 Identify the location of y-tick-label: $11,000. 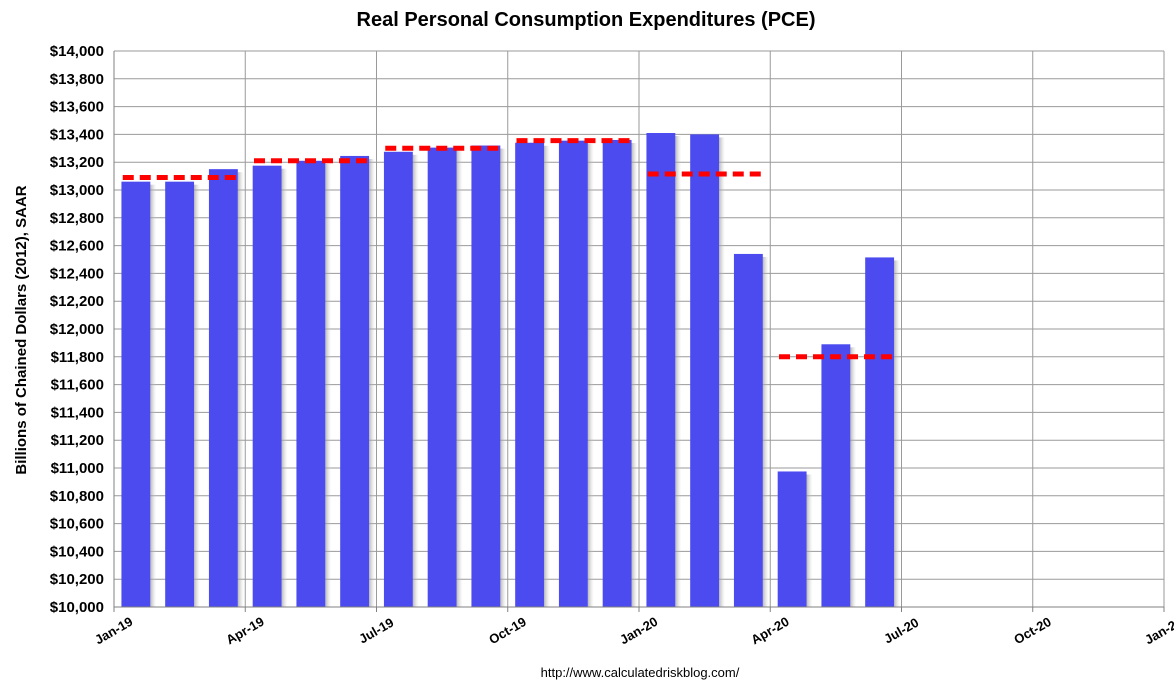
(77, 468).